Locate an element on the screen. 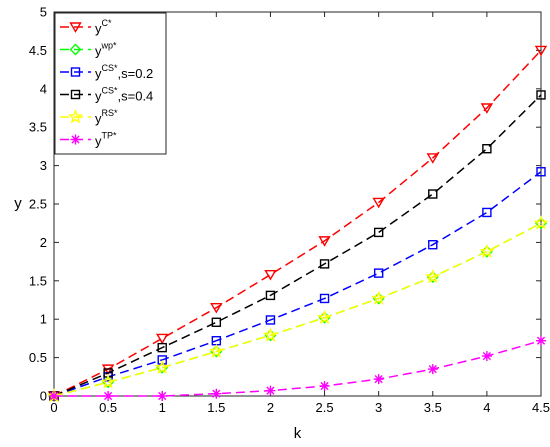 The height and width of the screenshot is (447, 550). legend-label: yCS*,s=0.2 is located at coordinates (124, 72).